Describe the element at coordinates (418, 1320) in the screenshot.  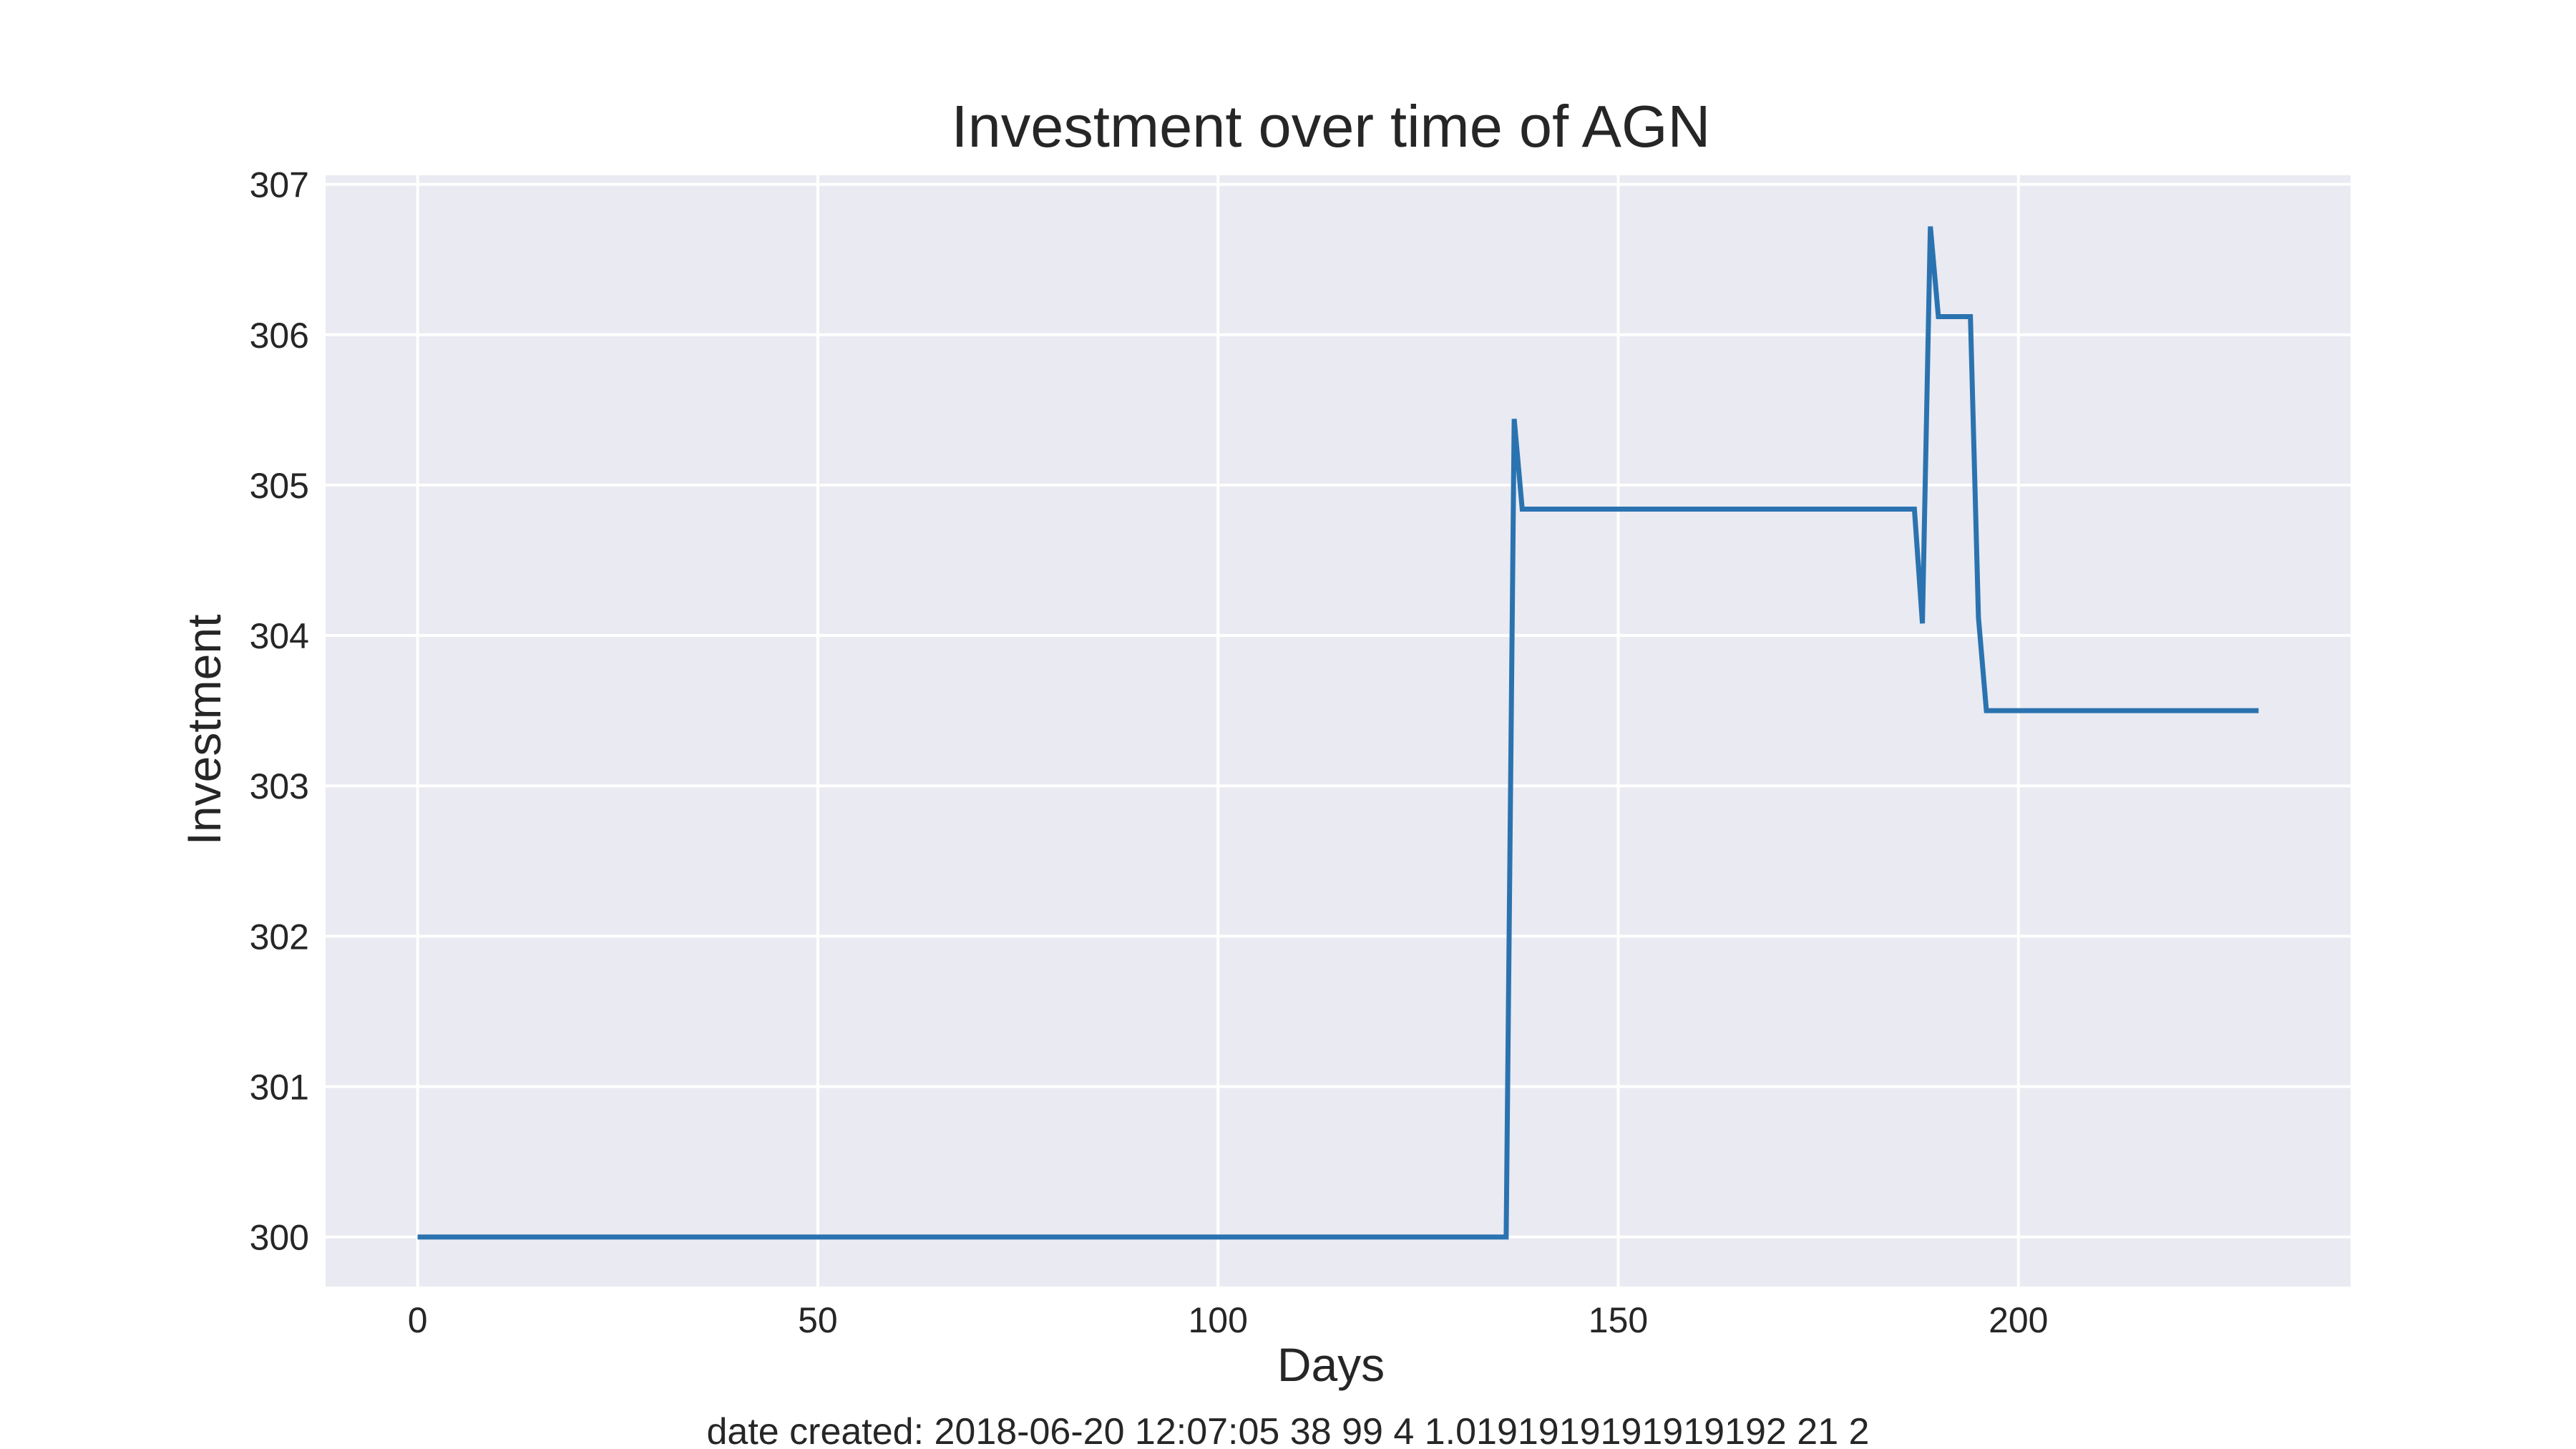
I see `x-tick-label: 0` at that location.